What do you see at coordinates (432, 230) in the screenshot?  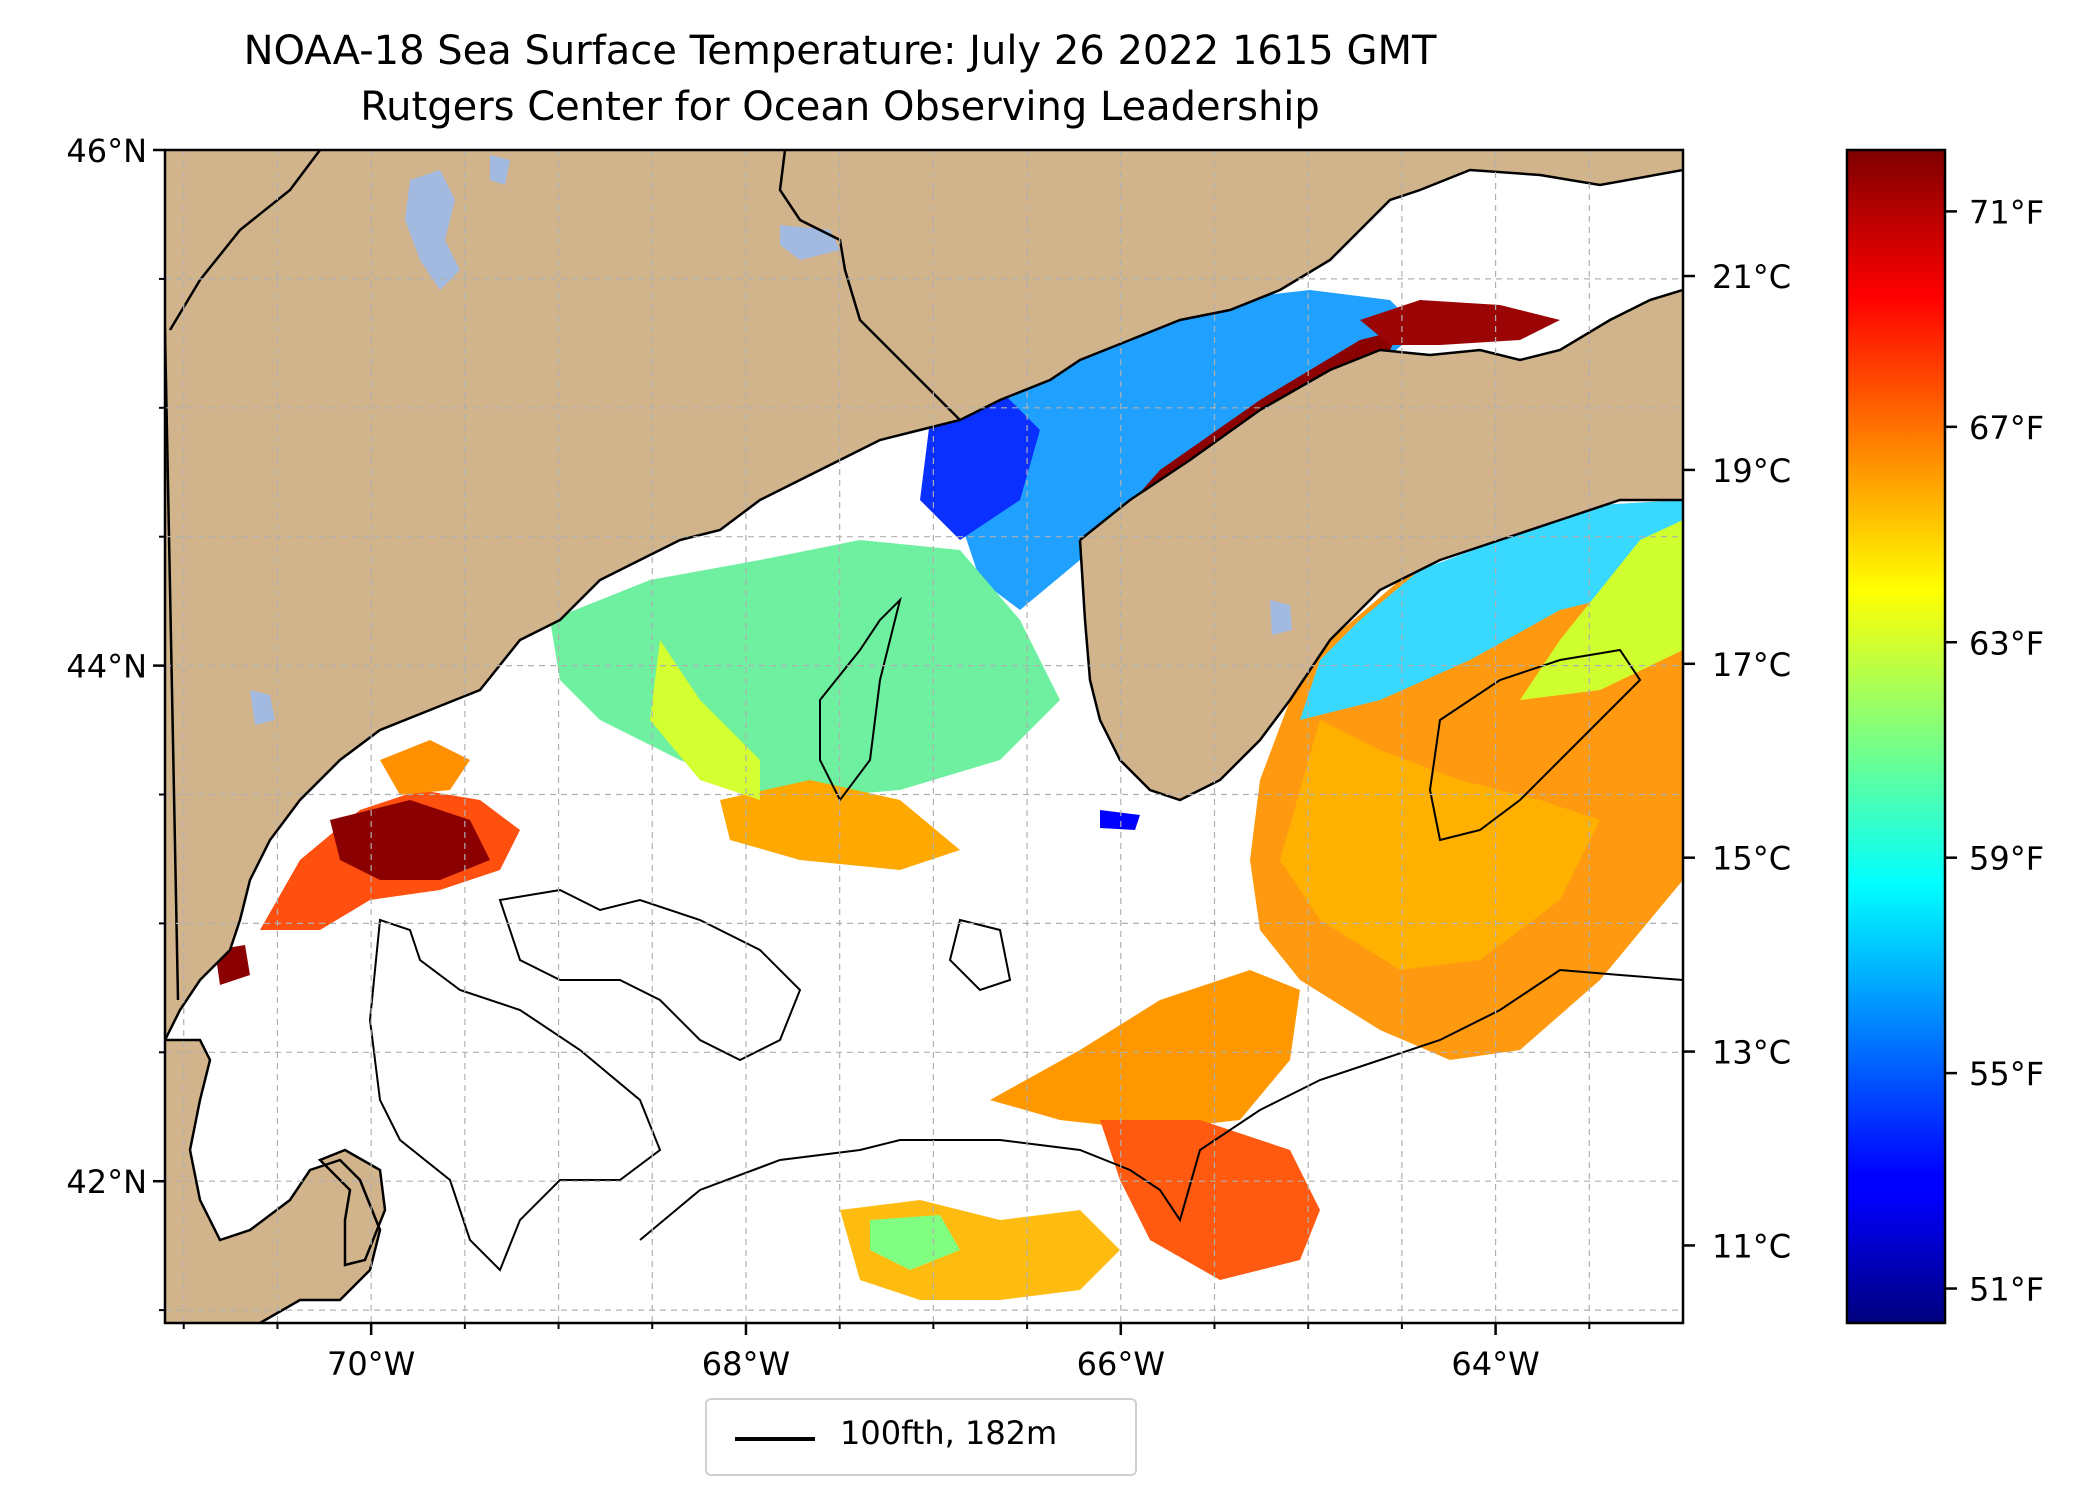 I see `lake-moosehead` at bounding box center [432, 230].